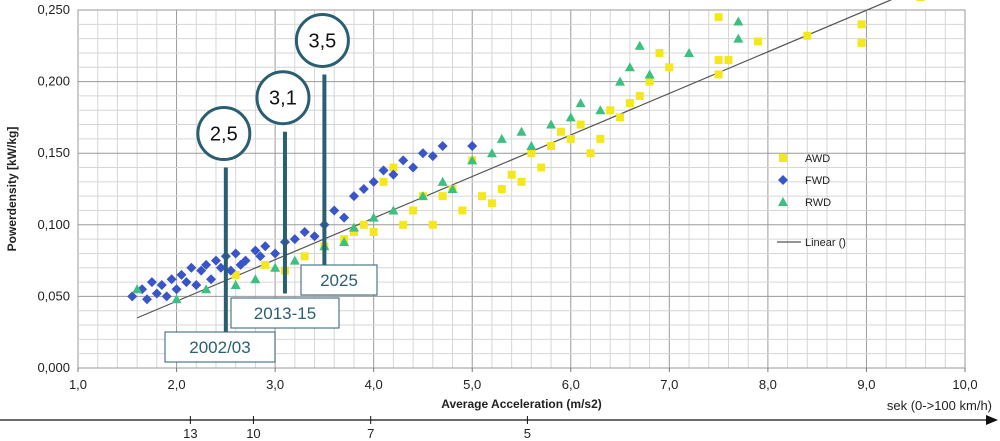  I want to click on y-tick-label: 0,050, so click(53, 295).